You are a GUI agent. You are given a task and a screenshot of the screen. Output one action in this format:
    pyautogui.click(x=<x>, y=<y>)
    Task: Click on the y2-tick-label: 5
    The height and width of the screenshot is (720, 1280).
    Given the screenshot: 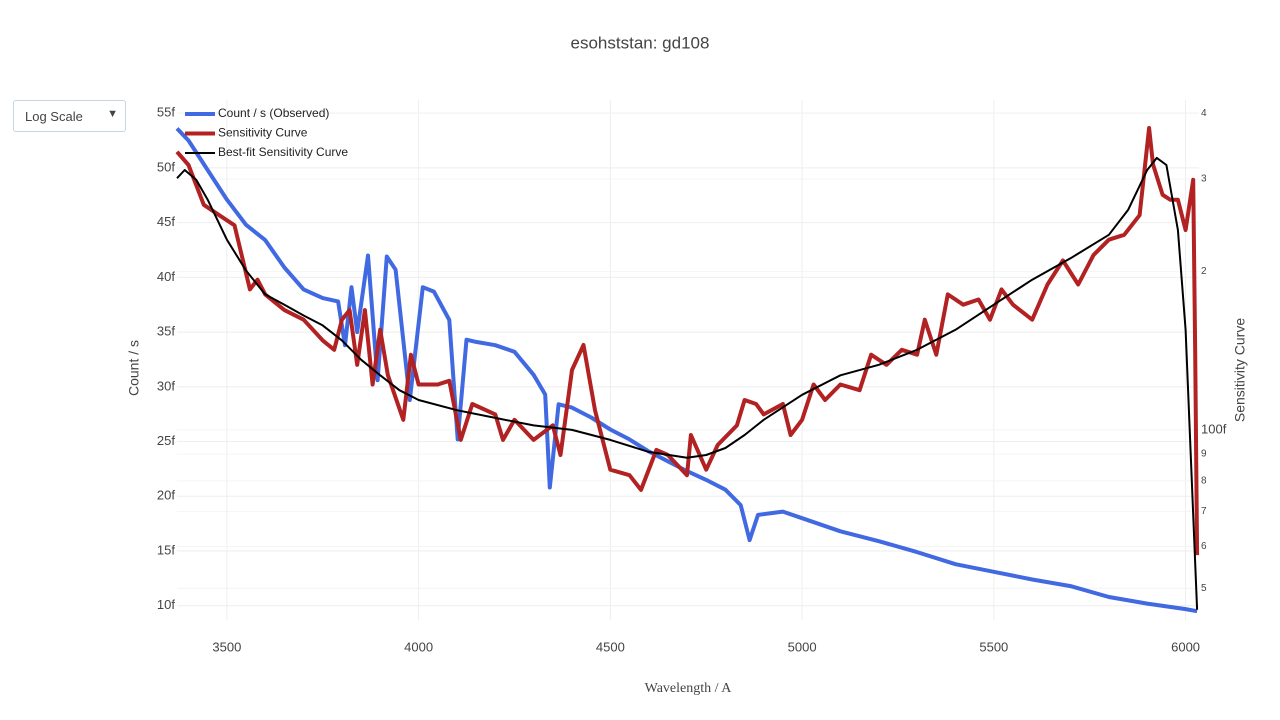 What is the action you would take?
    pyautogui.click(x=1204, y=588)
    